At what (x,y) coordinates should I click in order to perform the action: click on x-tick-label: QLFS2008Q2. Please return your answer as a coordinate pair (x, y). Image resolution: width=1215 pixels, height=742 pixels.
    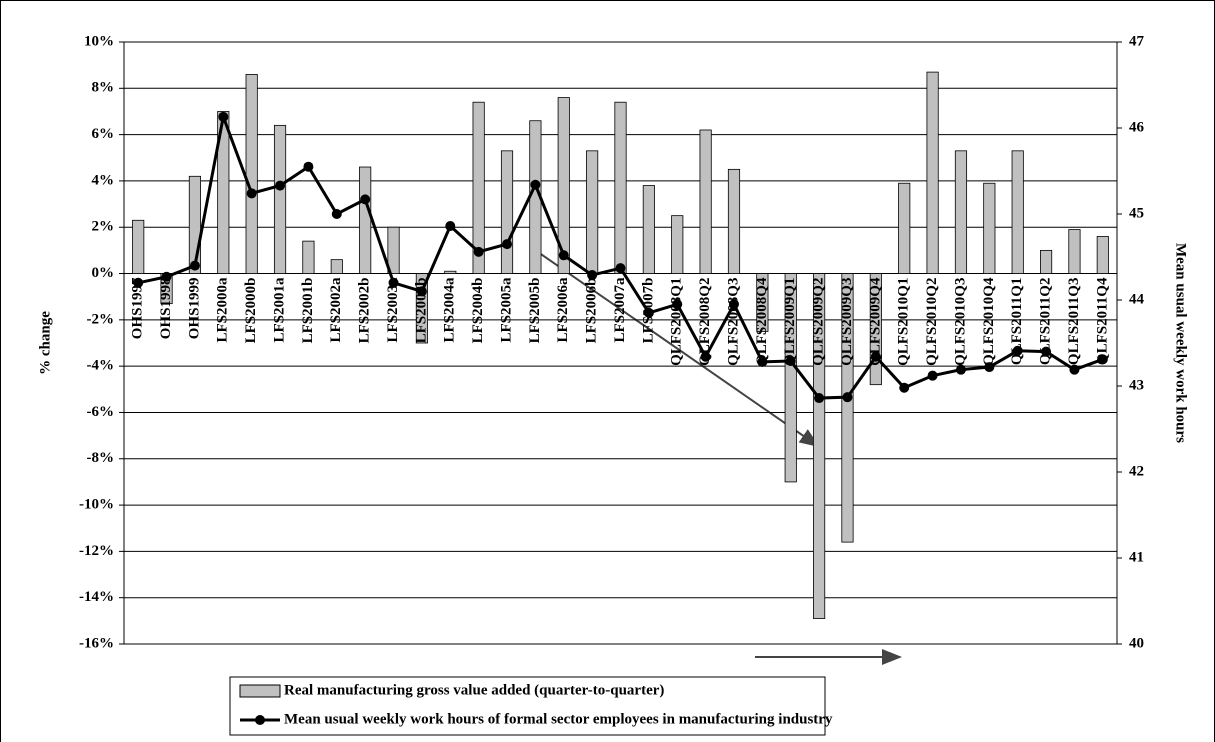
    Looking at the image, I should click on (705, 322).